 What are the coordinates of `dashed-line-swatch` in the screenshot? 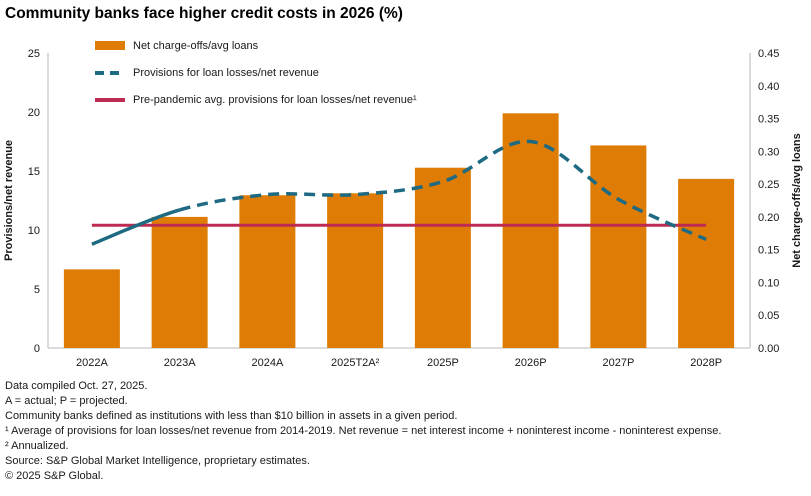 It's located at (110, 72).